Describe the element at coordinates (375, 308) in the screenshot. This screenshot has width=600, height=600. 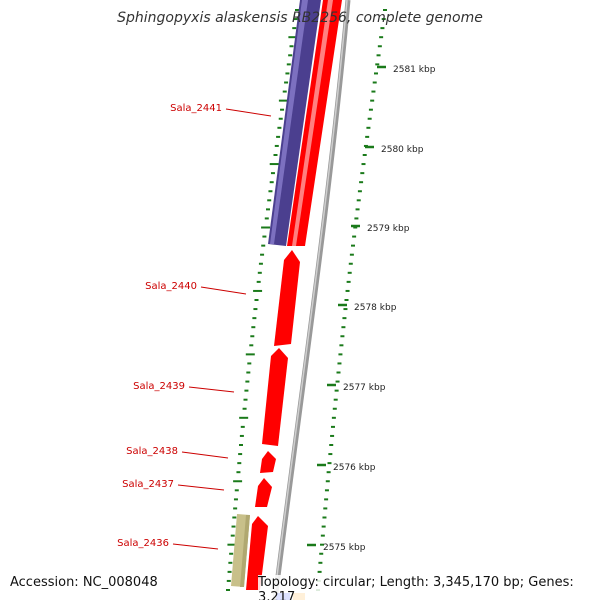
I see `scale-tick-label: 2578 kbp` at that location.